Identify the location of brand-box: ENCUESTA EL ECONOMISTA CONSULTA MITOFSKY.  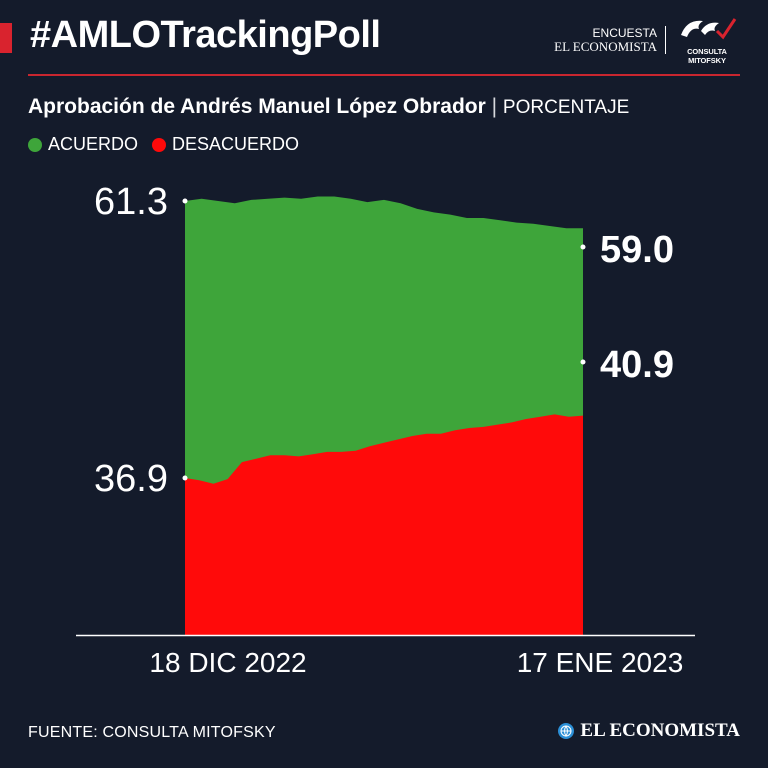
(647, 41).